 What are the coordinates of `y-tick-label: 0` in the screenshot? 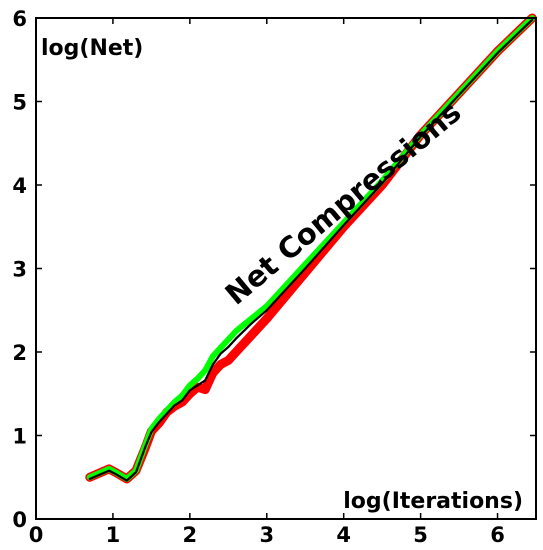 It's located at (19, 520).